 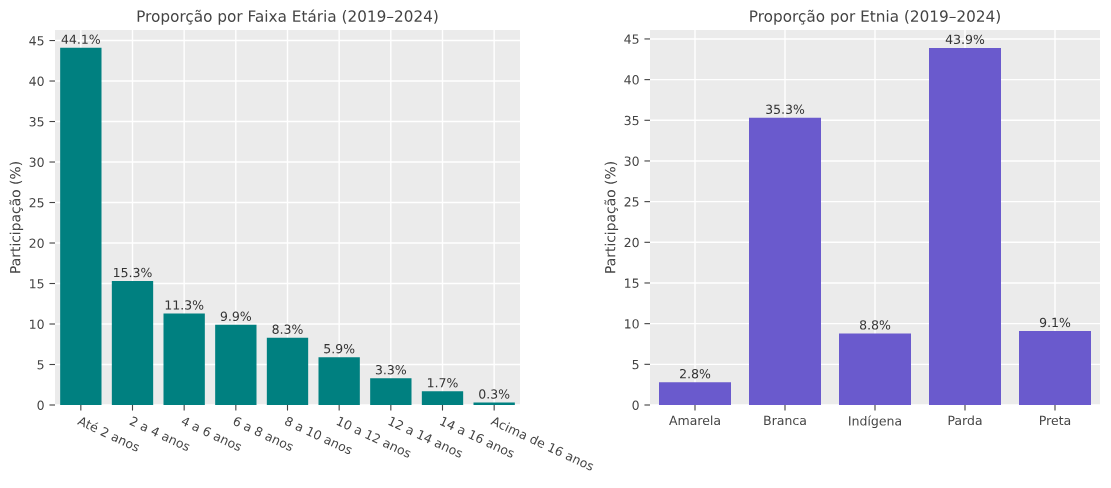 I want to click on chart-title: Proporção por Faixa Etária (2019–2024), so click(x=287, y=17).